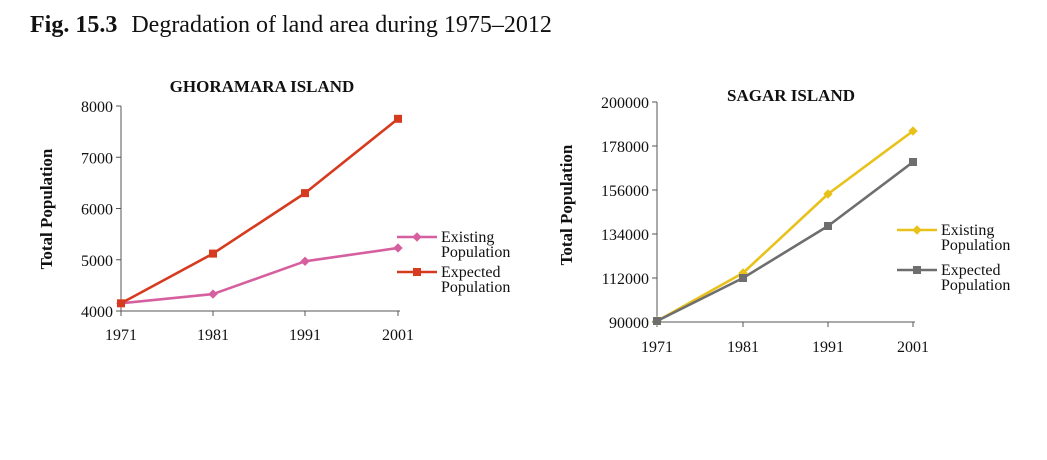  Describe the element at coordinates (467, 237) in the screenshot. I see `ghoramara-legend-existing-population-label: Existing` at that location.